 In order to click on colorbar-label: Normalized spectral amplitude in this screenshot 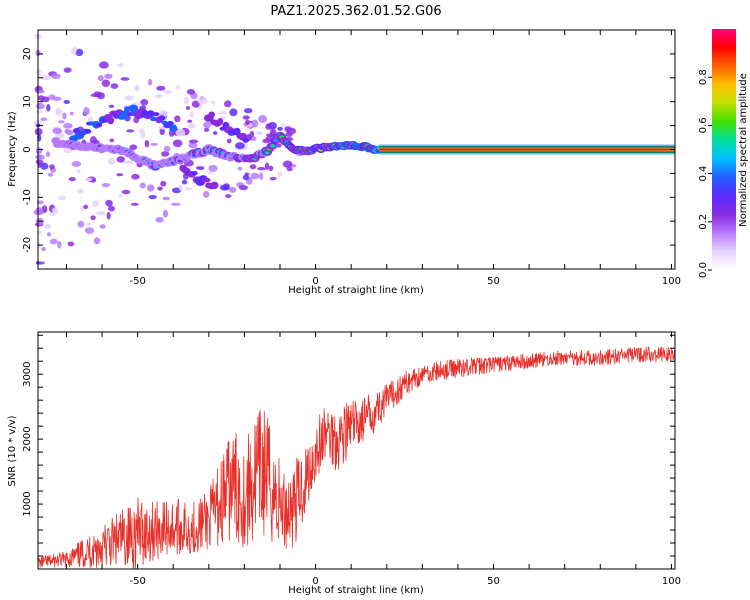, I will do `click(743, 150)`.